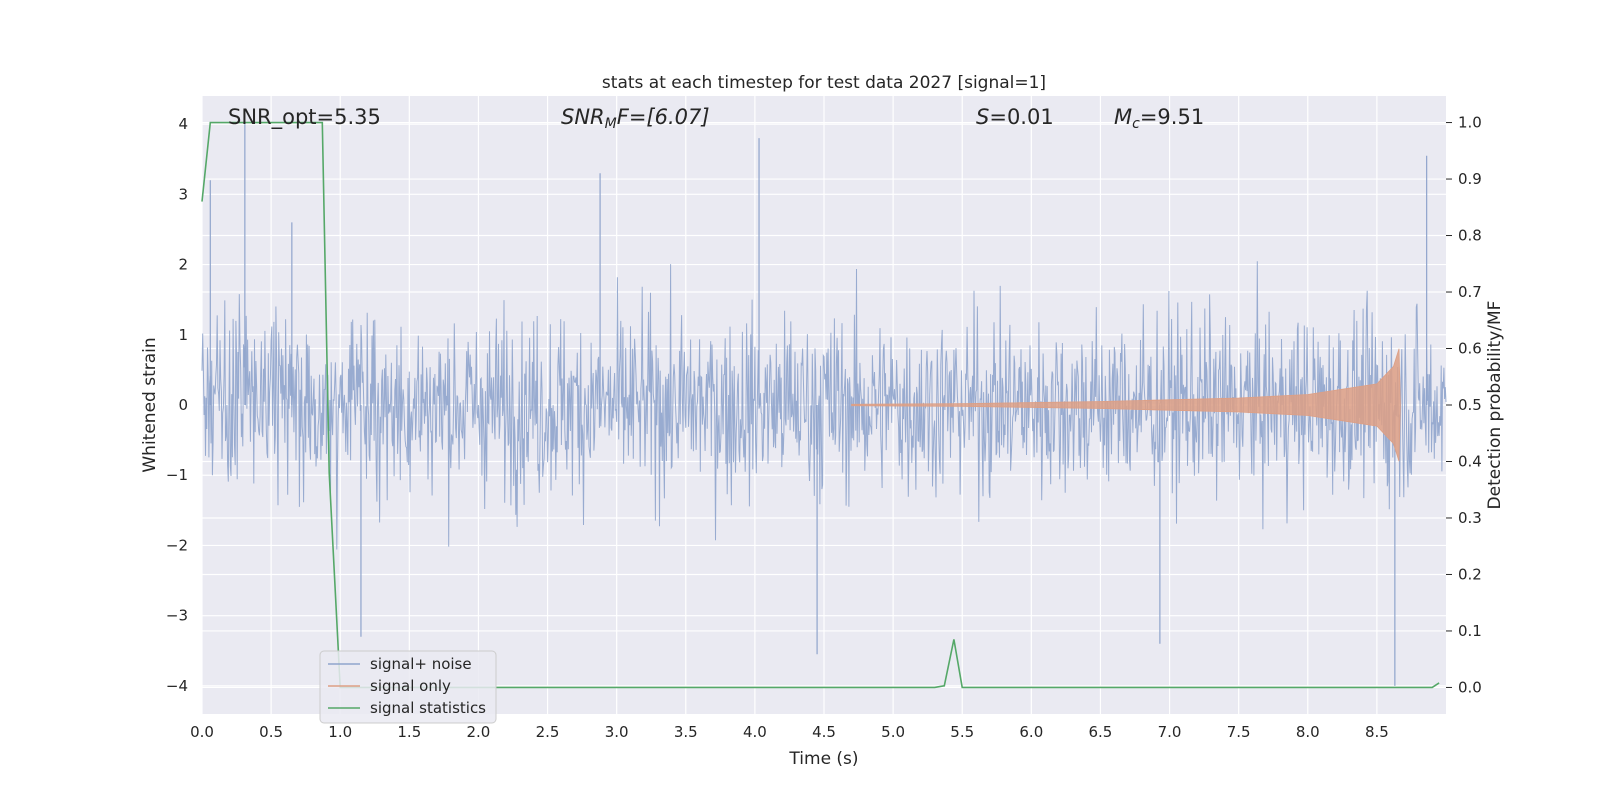 The image size is (1600, 800). I want to click on x-tick-label: 7.5, so click(1239, 732).